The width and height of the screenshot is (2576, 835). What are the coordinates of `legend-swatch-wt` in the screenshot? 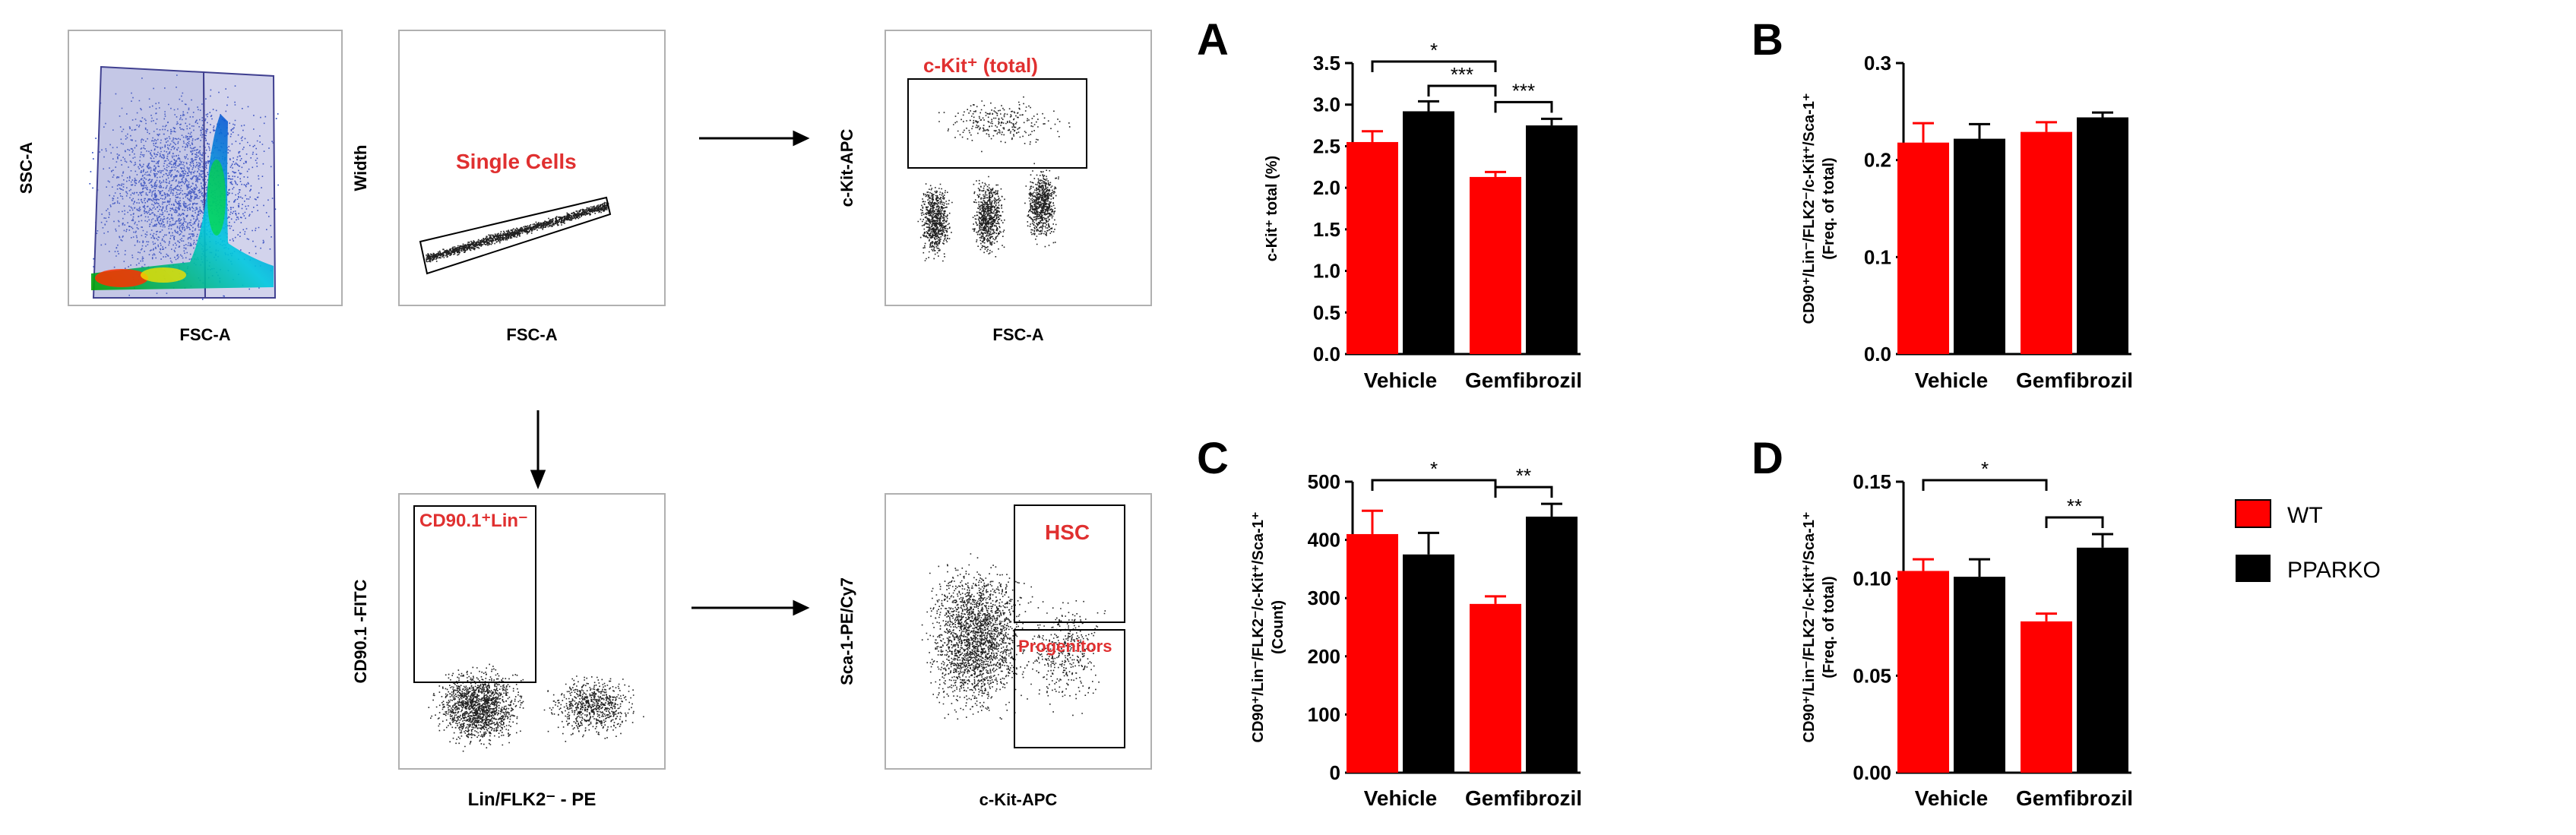 It's located at (2253, 513).